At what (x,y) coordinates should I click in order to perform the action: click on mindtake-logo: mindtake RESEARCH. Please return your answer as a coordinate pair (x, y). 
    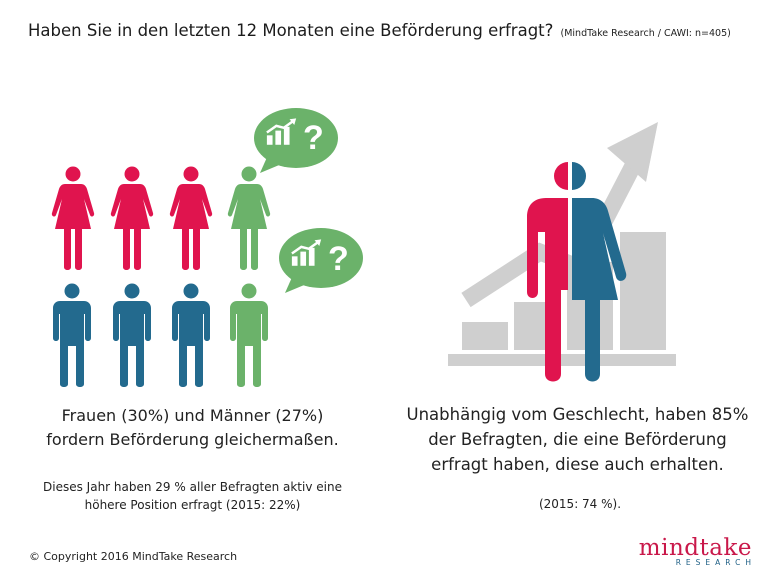
    Looking at the image, I should click on (687, 551).